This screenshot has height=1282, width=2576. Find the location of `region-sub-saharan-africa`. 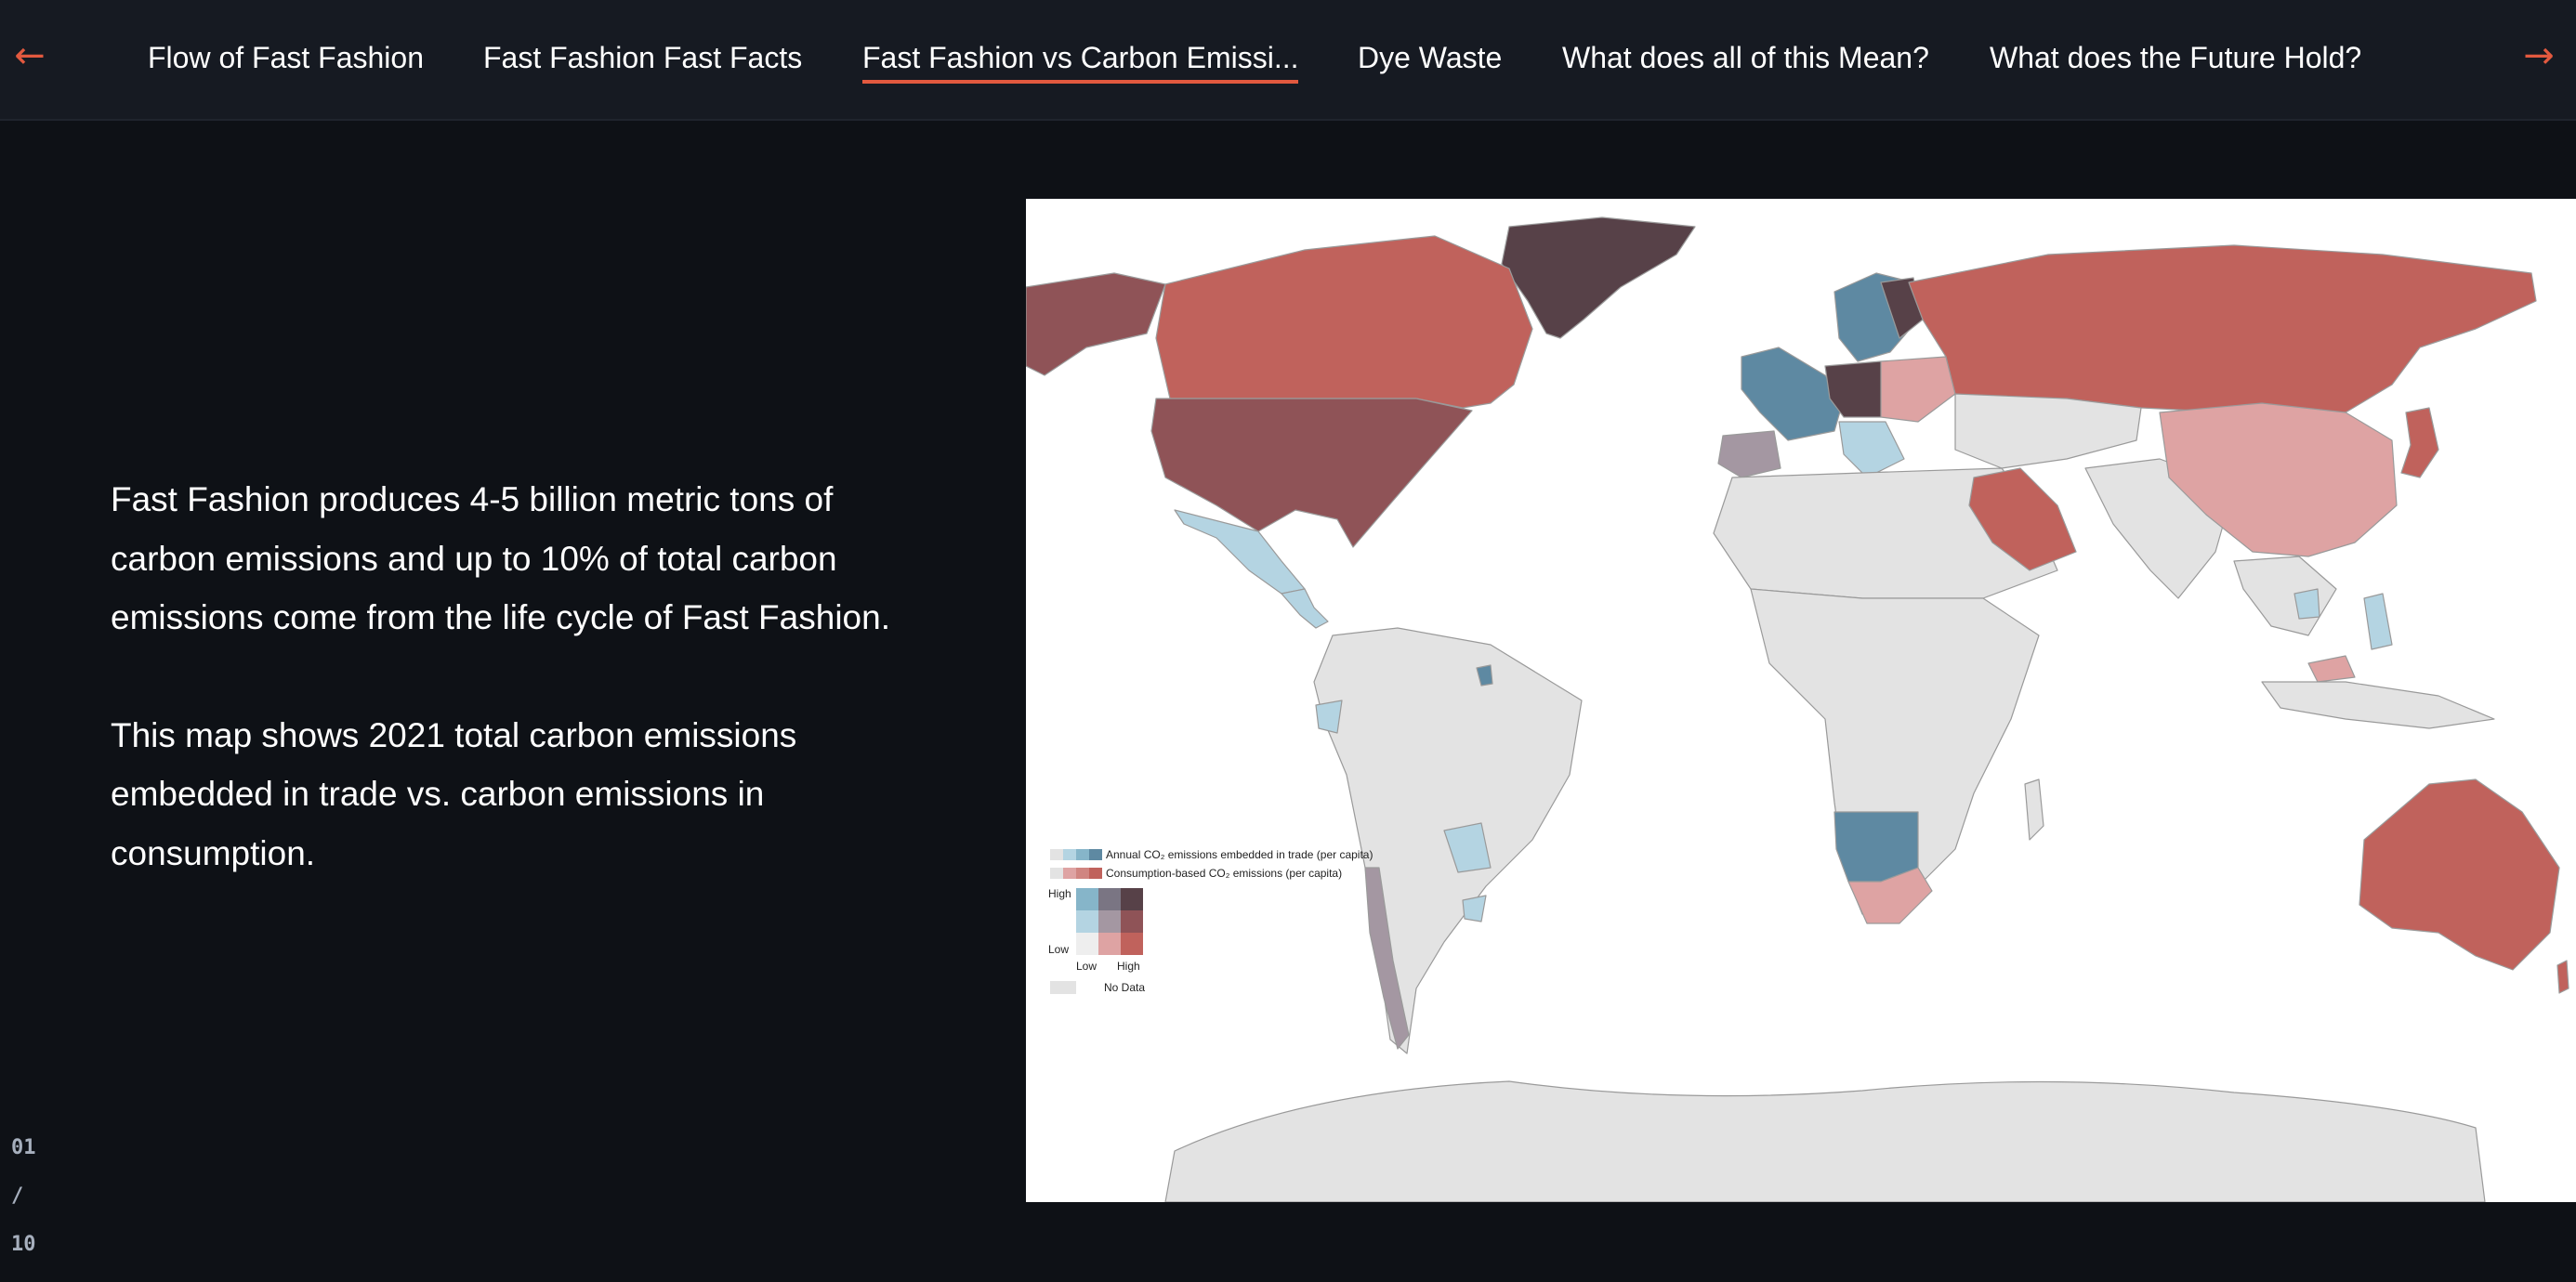

region-sub-saharan-africa is located at coordinates (1895, 752).